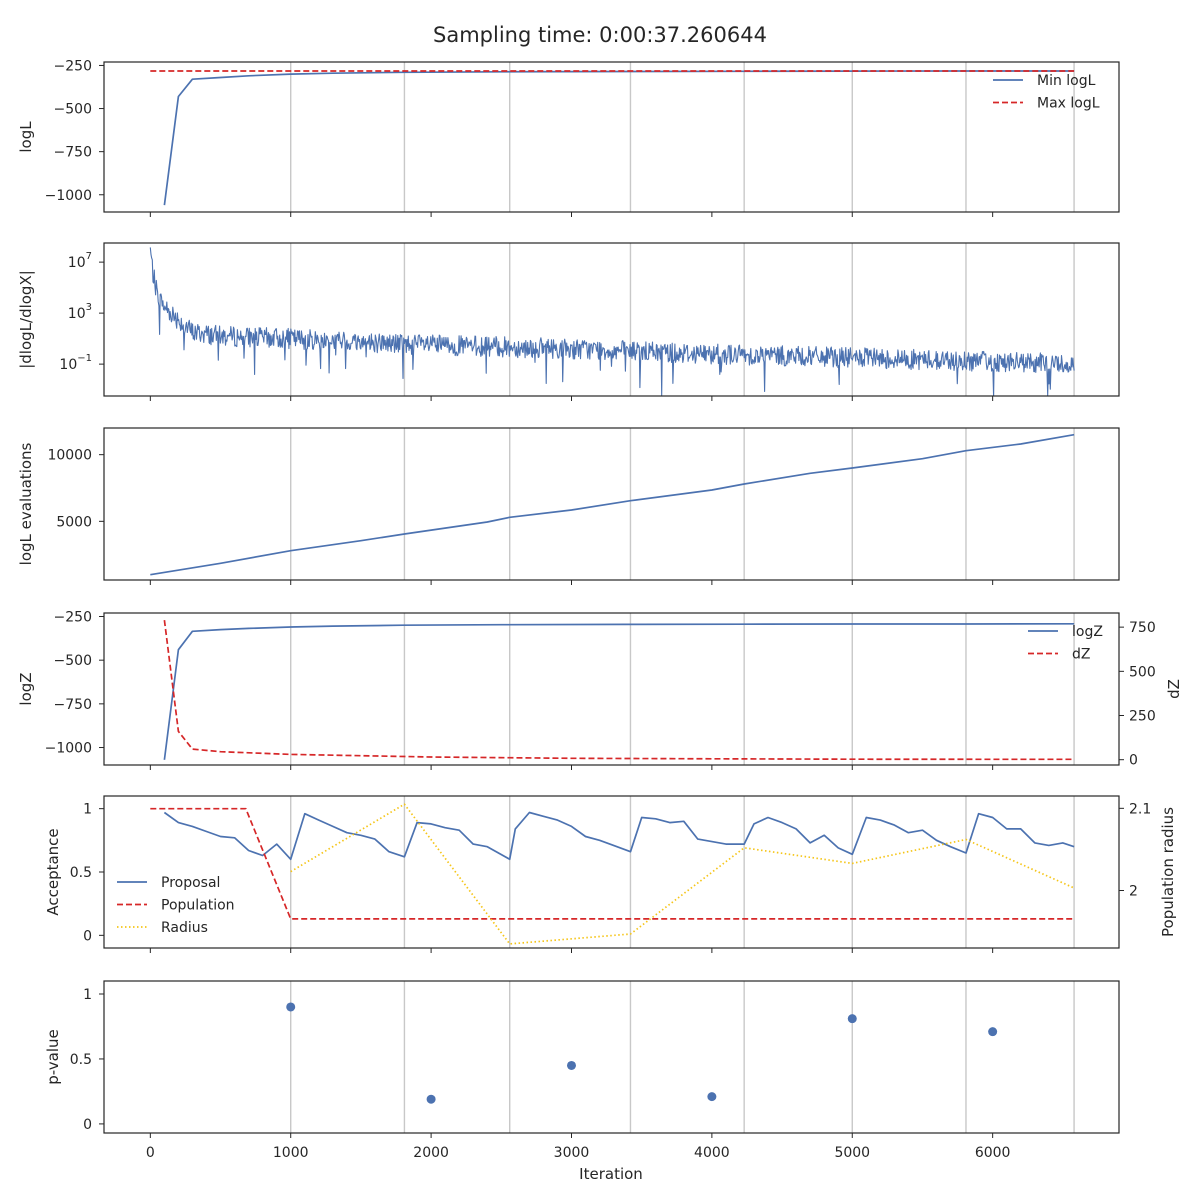 This screenshot has width=1200, height=1200. What do you see at coordinates (291, 1153) in the screenshot?
I see `x-tick-label: 1000` at bounding box center [291, 1153].